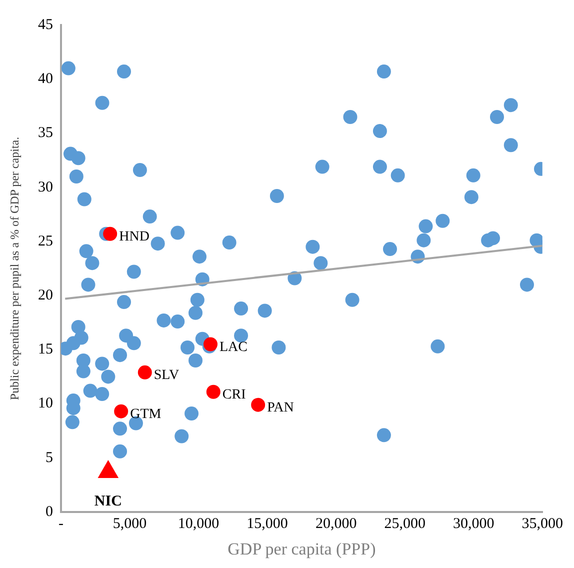 This screenshot has height=568, width=574. What do you see at coordinates (134, 237) in the screenshot?
I see `series-label: HND` at bounding box center [134, 237].